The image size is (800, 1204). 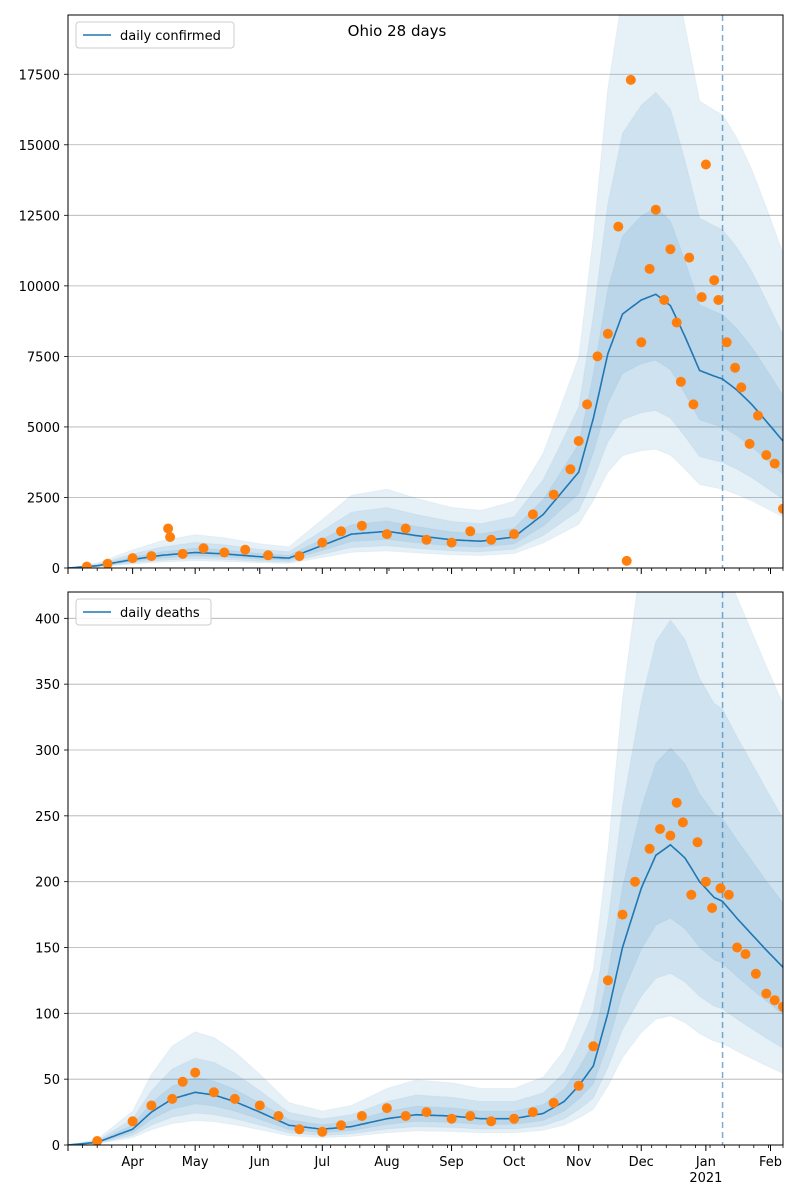 What do you see at coordinates (705, 1162) in the screenshot?
I see `x-tick-label: Jan` at bounding box center [705, 1162].